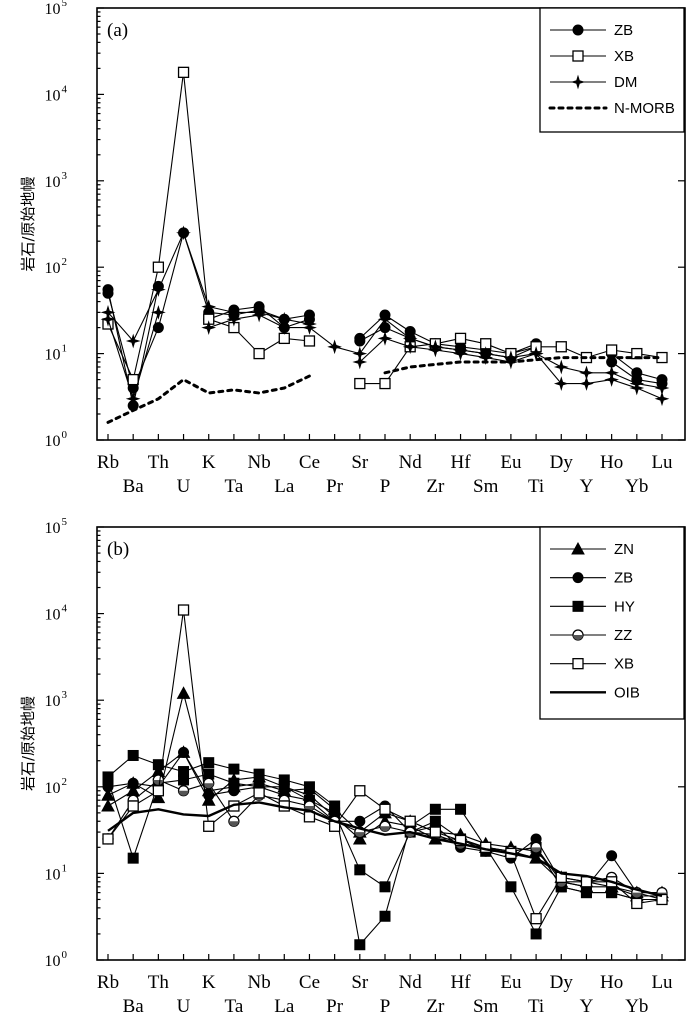 Image resolution: width=700 pixels, height=1026 pixels. Describe the element at coordinates (56, 613) in the screenshot. I see `y-tick-label: 10⁴` at that location.